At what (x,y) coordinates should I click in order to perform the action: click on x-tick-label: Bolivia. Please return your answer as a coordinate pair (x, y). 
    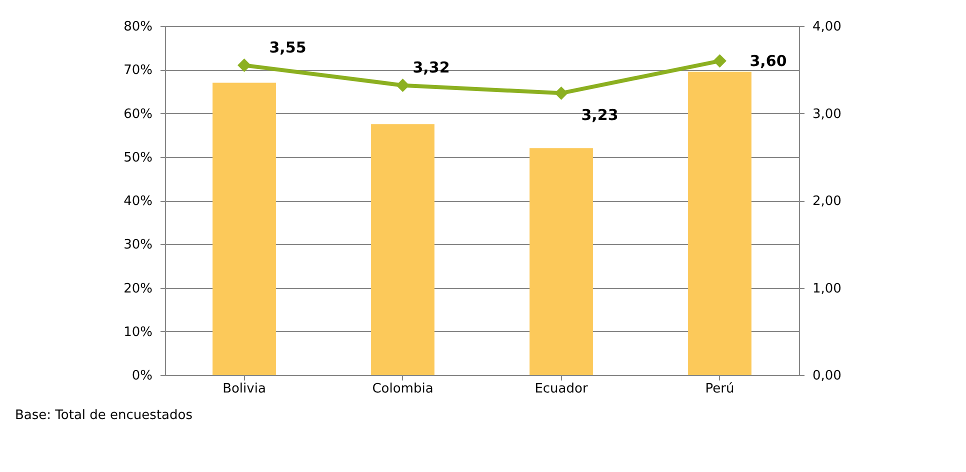
    Looking at the image, I should click on (244, 389).